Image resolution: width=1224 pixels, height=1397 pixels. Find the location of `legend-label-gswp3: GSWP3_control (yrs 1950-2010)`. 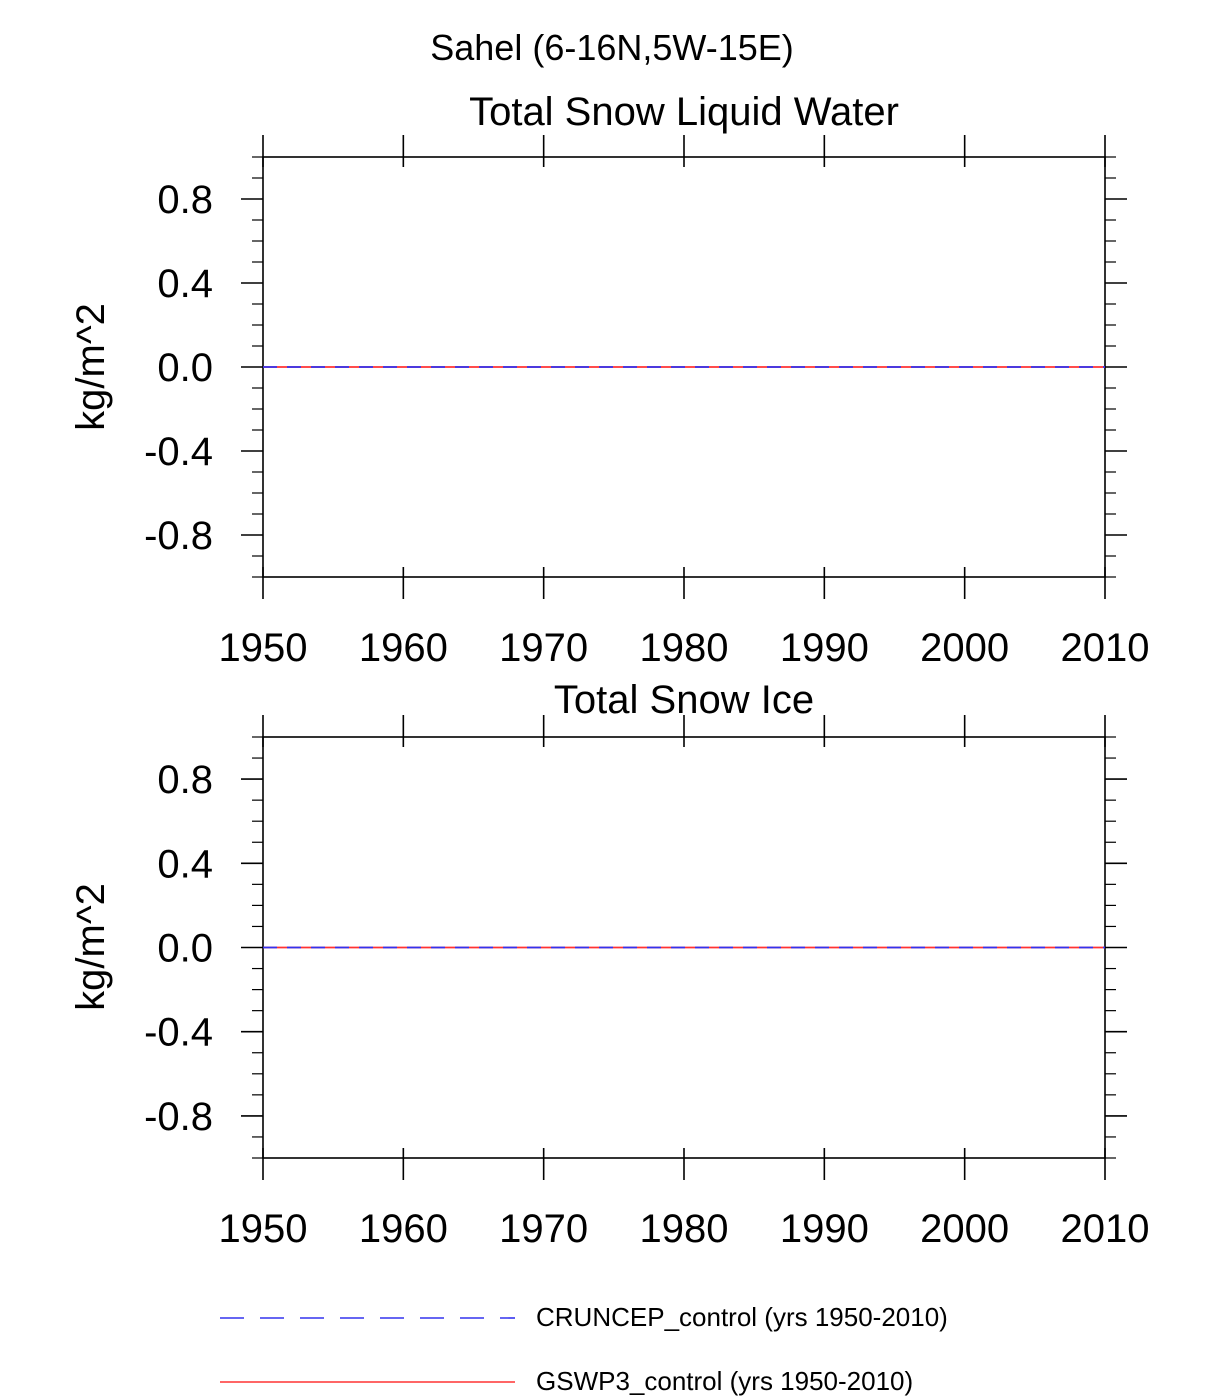

legend-label-gswp3: GSWP3_control (yrs 1950-2010) is located at coordinates (724, 1381).